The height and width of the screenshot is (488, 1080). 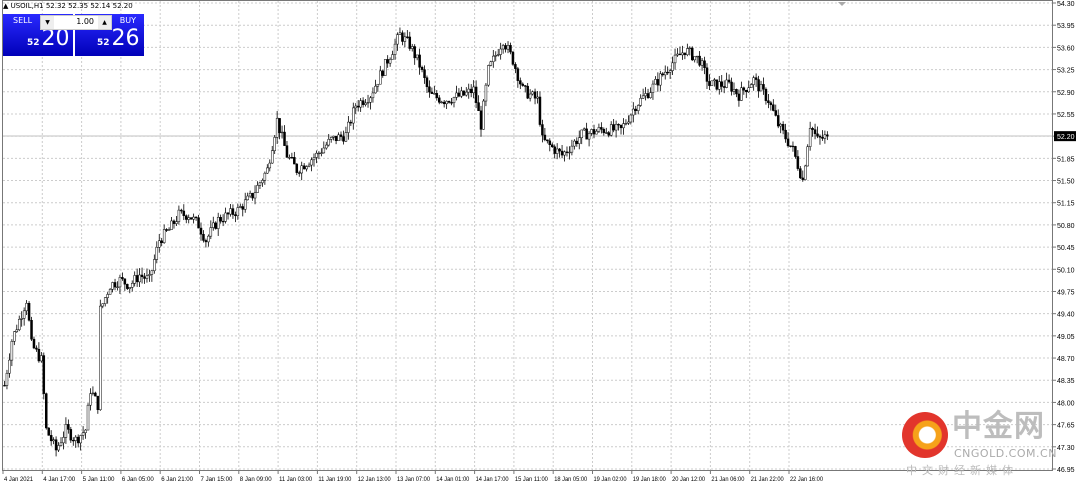 What do you see at coordinates (104, 22) in the screenshot?
I see `increase-lot-icon: ▲` at bounding box center [104, 22].